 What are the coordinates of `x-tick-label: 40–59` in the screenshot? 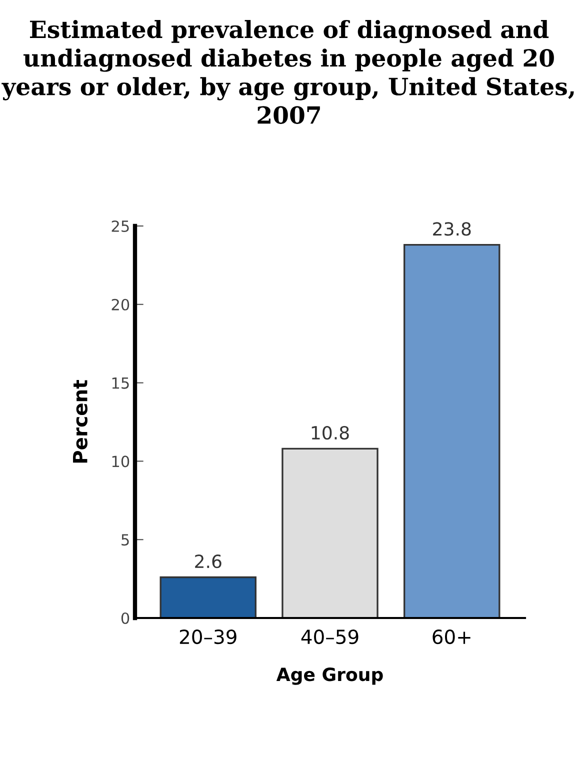 It's located at (329, 636).